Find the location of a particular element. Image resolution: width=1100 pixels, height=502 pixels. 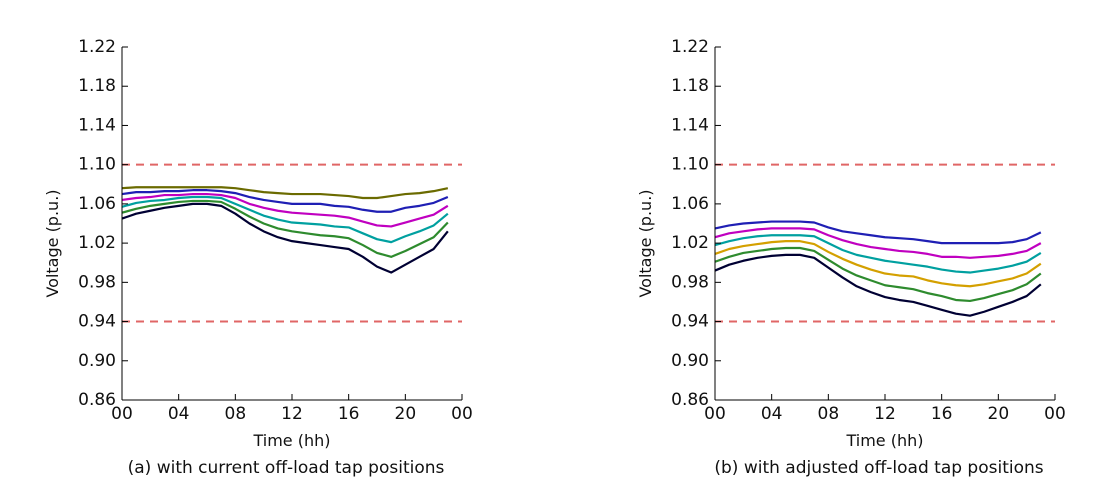

caption: (a) with current off-load tap positions is located at coordinates (286, 468).